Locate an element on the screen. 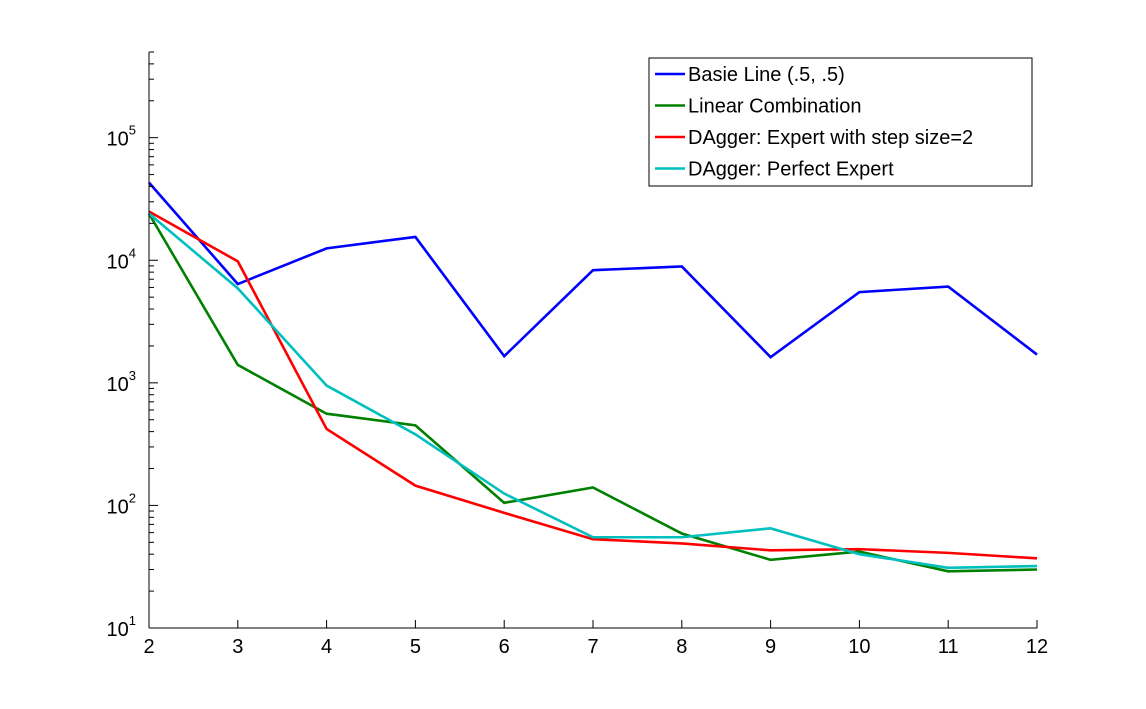 The image size is (1146, 709). x-tick-label: 9 is located at coordinates (770, 647).